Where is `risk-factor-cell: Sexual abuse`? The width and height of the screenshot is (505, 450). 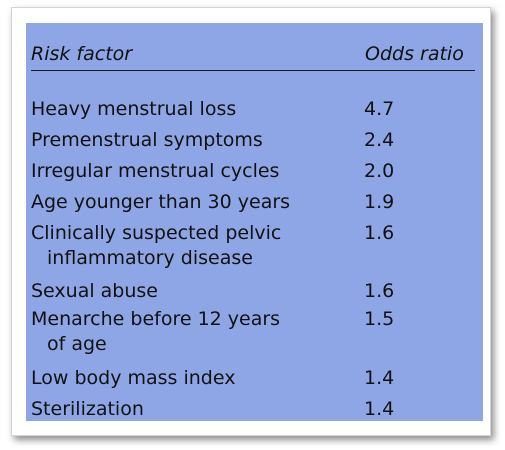
risk-factor-cell: Sexual abuse is located at coordinates (181, 291).